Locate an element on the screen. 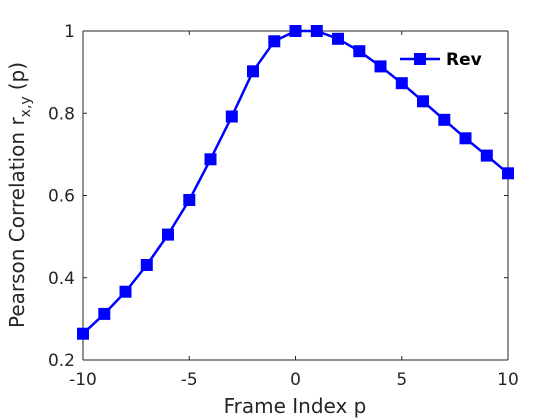  legend-marker-rev is located at coordinates (420, 59).